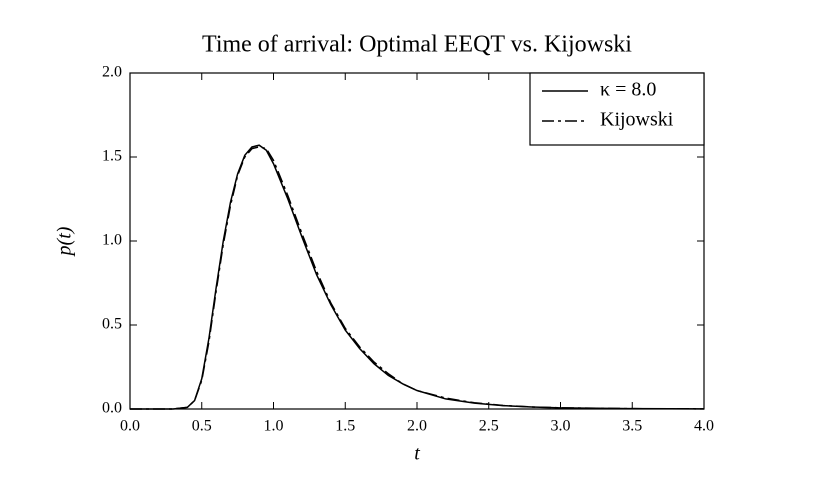 This screenshot has height=492, width=830. Describe the element at coordinates (274, 426) in the screenshot. I see `x-tick-label: 1.0` at that location.